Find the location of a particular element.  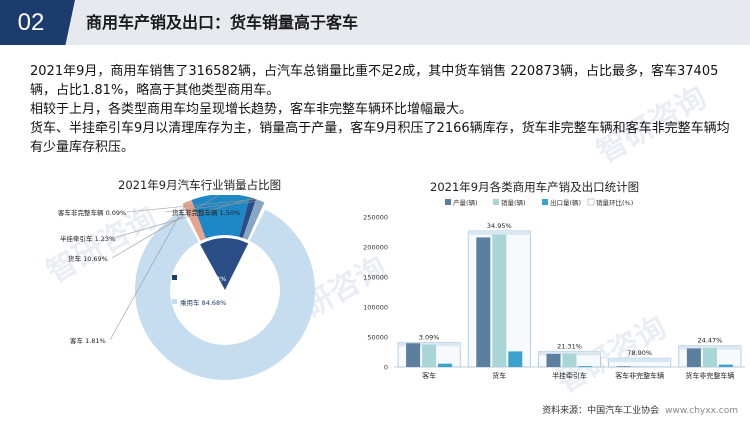

page-title: 商用车产销及出口：货车销量高于客车 is located at coordinates (222, 22).